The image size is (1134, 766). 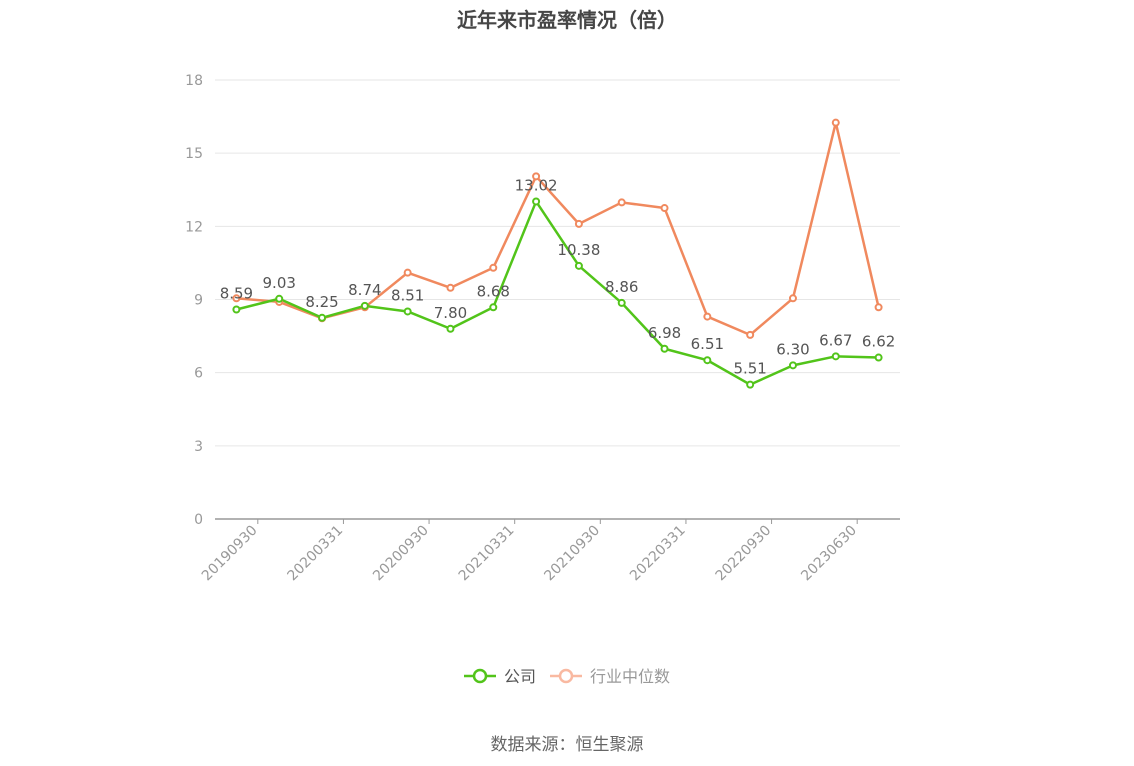 I want to click on x-tick-label: 20210331, so click(x=487, y=554).